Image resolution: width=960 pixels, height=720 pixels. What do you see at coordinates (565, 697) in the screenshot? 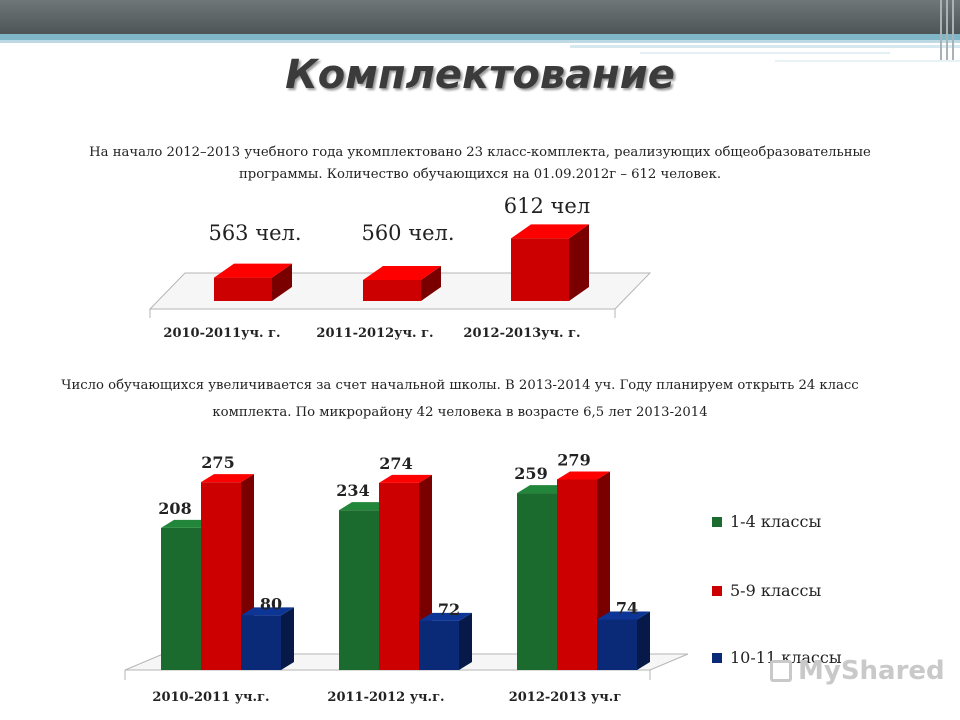
I see `chart2-tick-label: 2012-2013 уч.г` at bounding box center [565, 697].